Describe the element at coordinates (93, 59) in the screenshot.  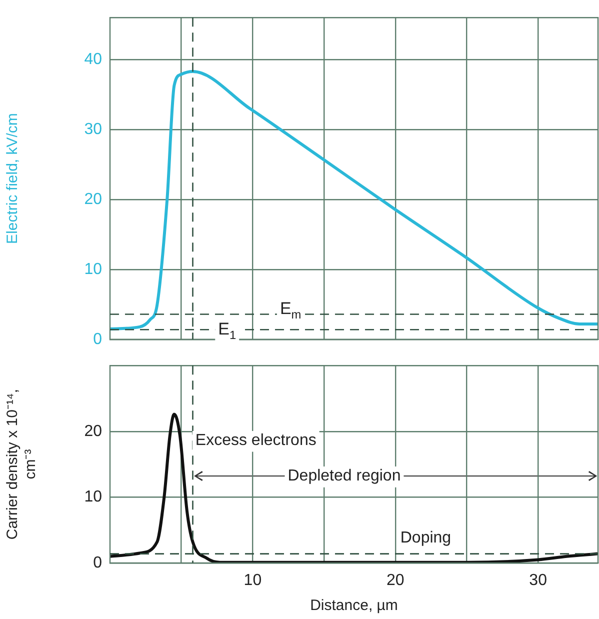
I see `y-tick-label: 40` at that location.